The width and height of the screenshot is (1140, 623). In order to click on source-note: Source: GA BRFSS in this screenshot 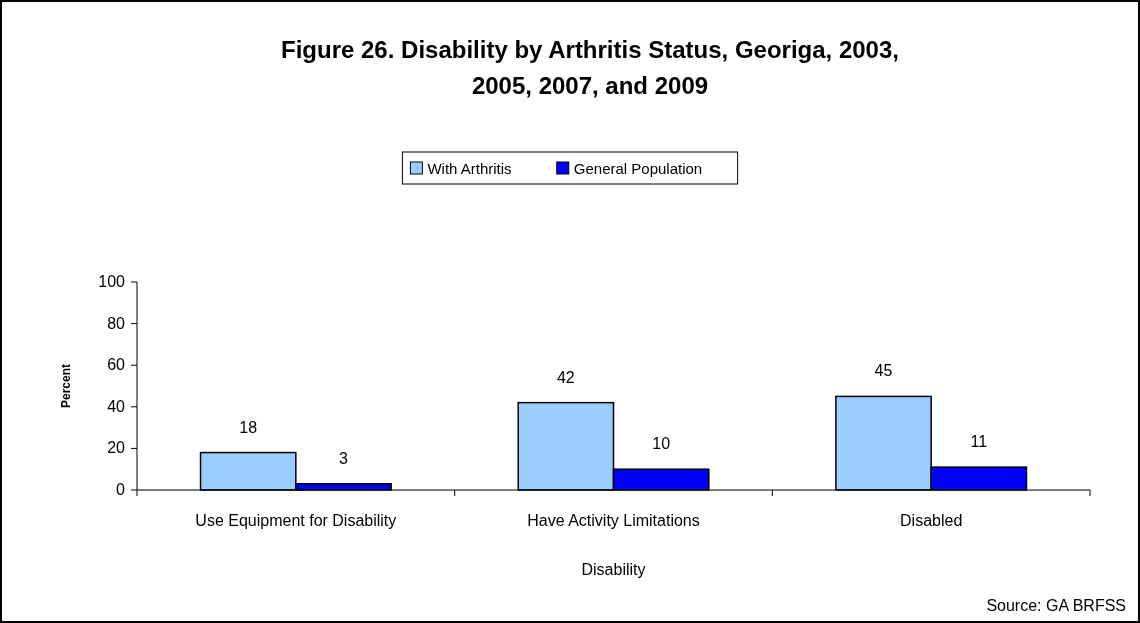, I will do `click(1056, 605)`.